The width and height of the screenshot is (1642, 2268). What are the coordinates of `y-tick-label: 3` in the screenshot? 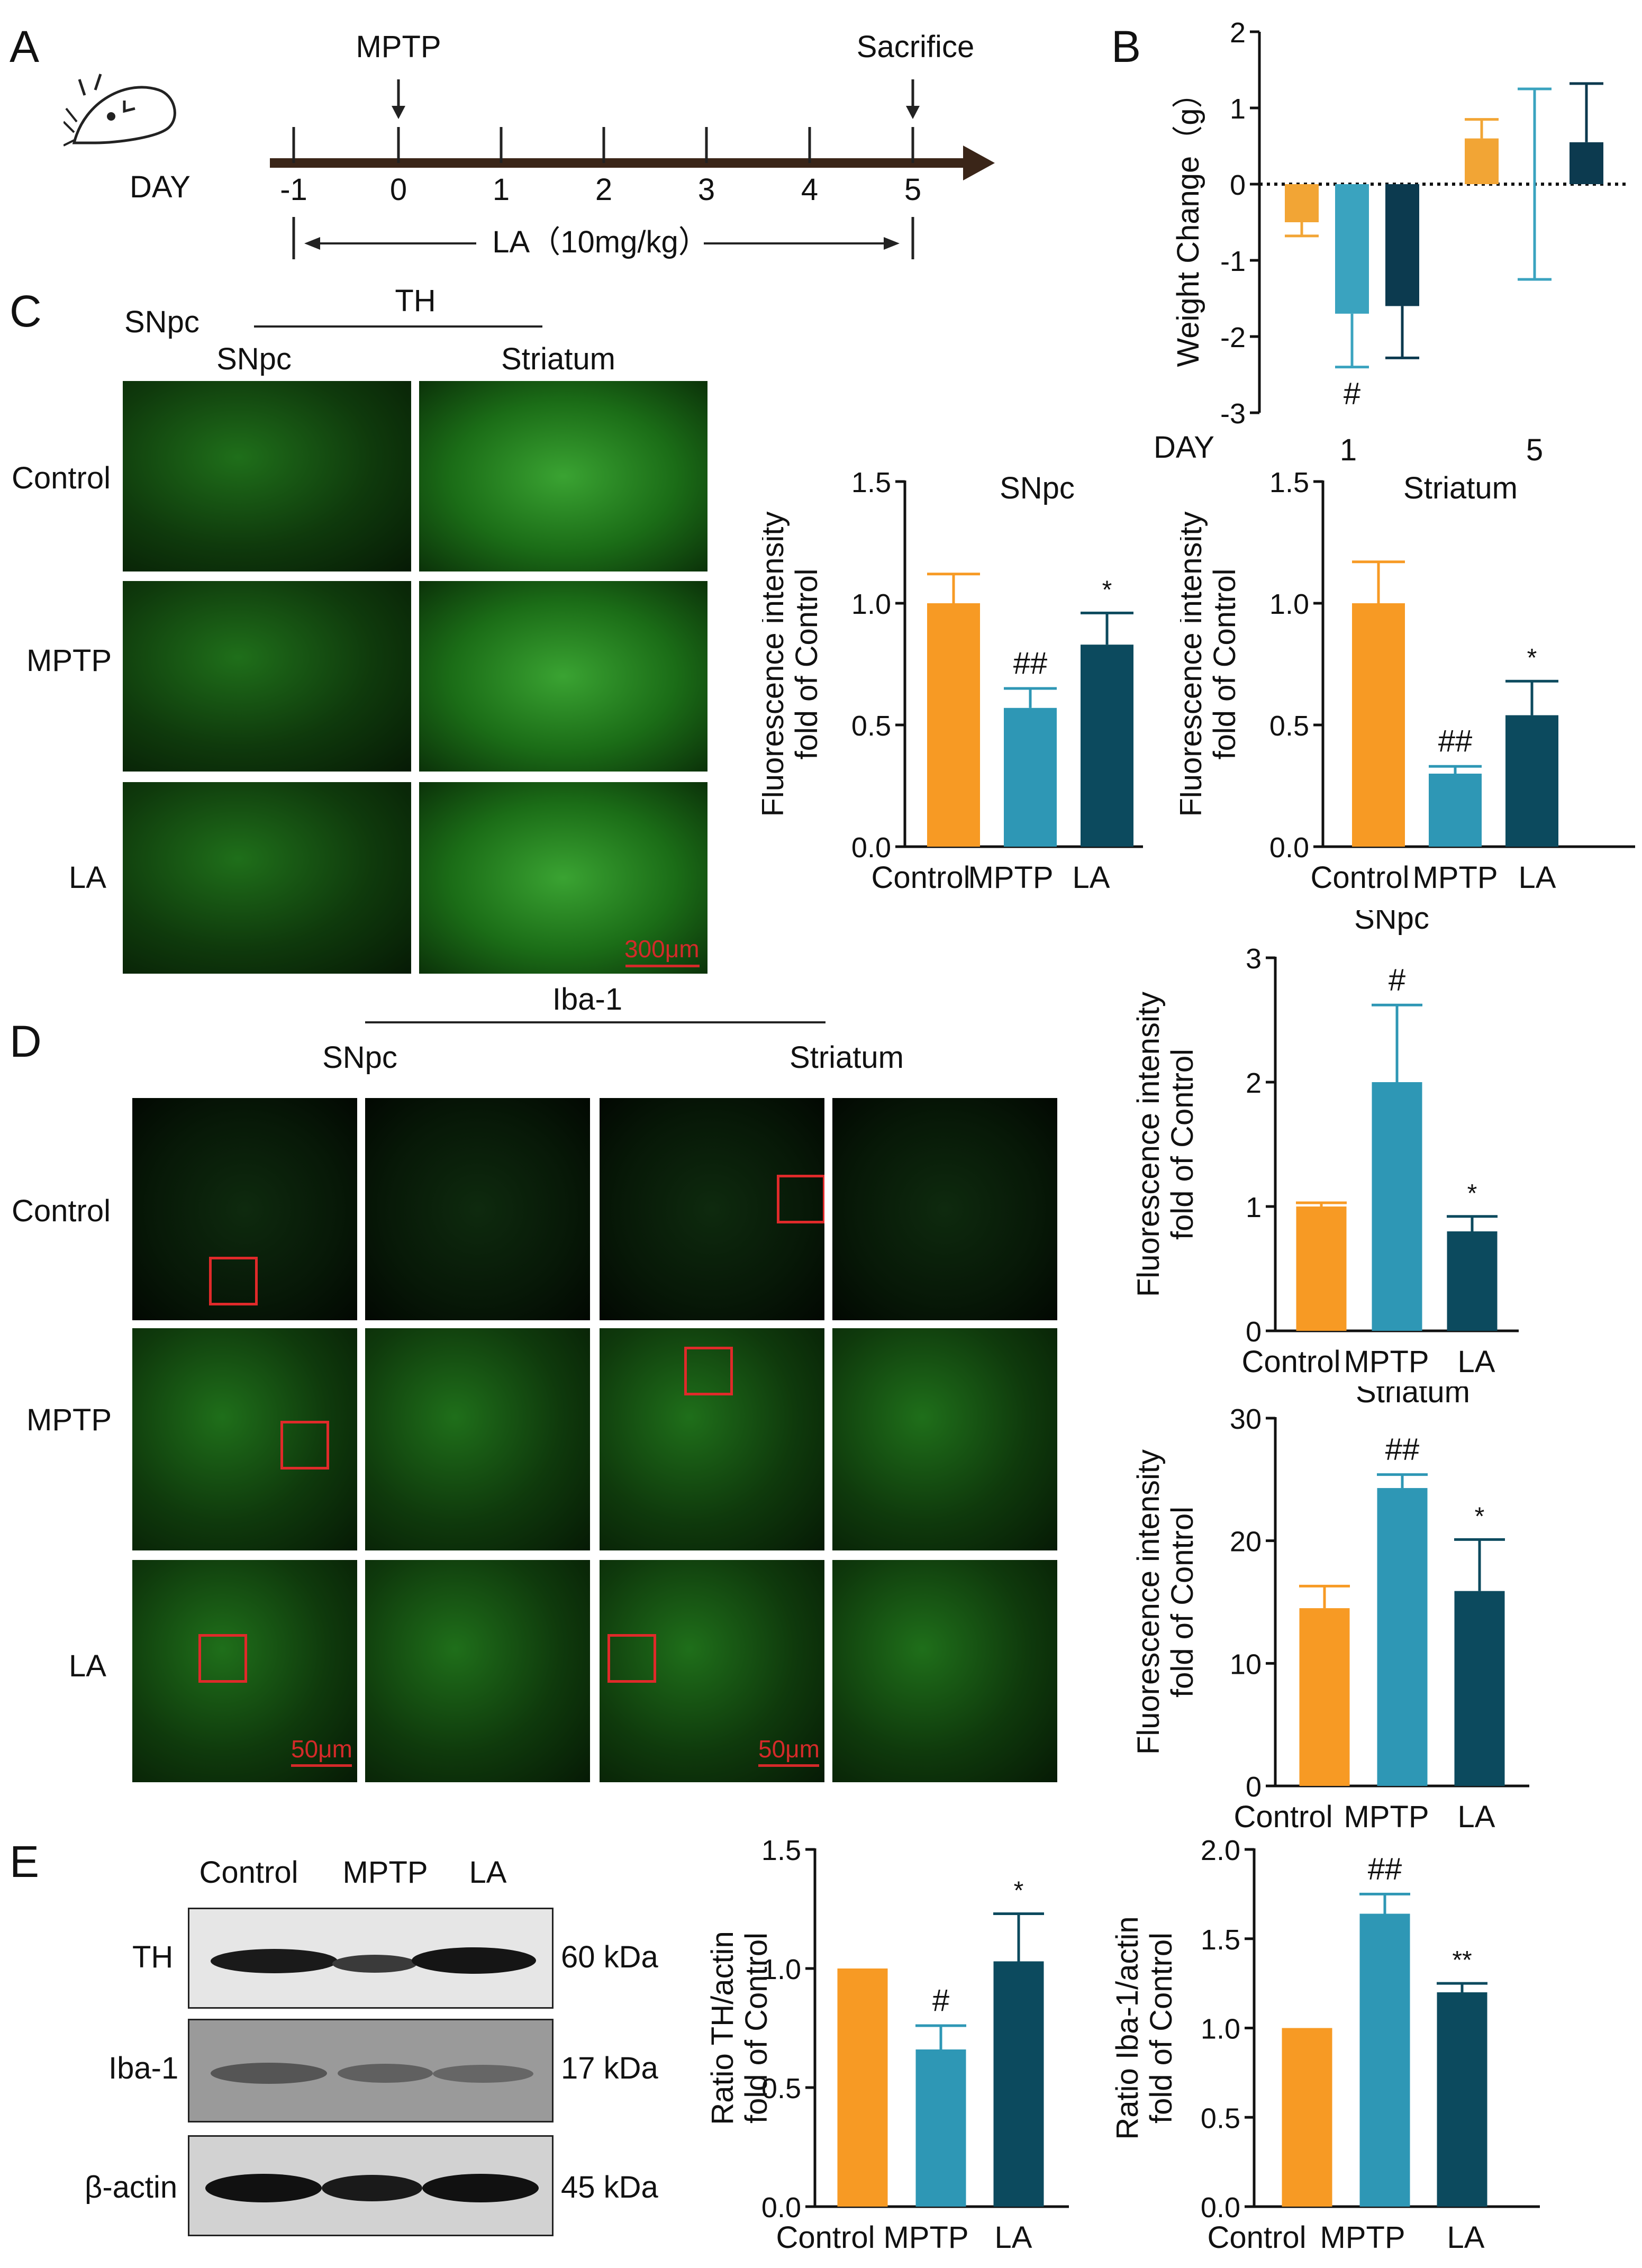 It's located at (1254, 959).